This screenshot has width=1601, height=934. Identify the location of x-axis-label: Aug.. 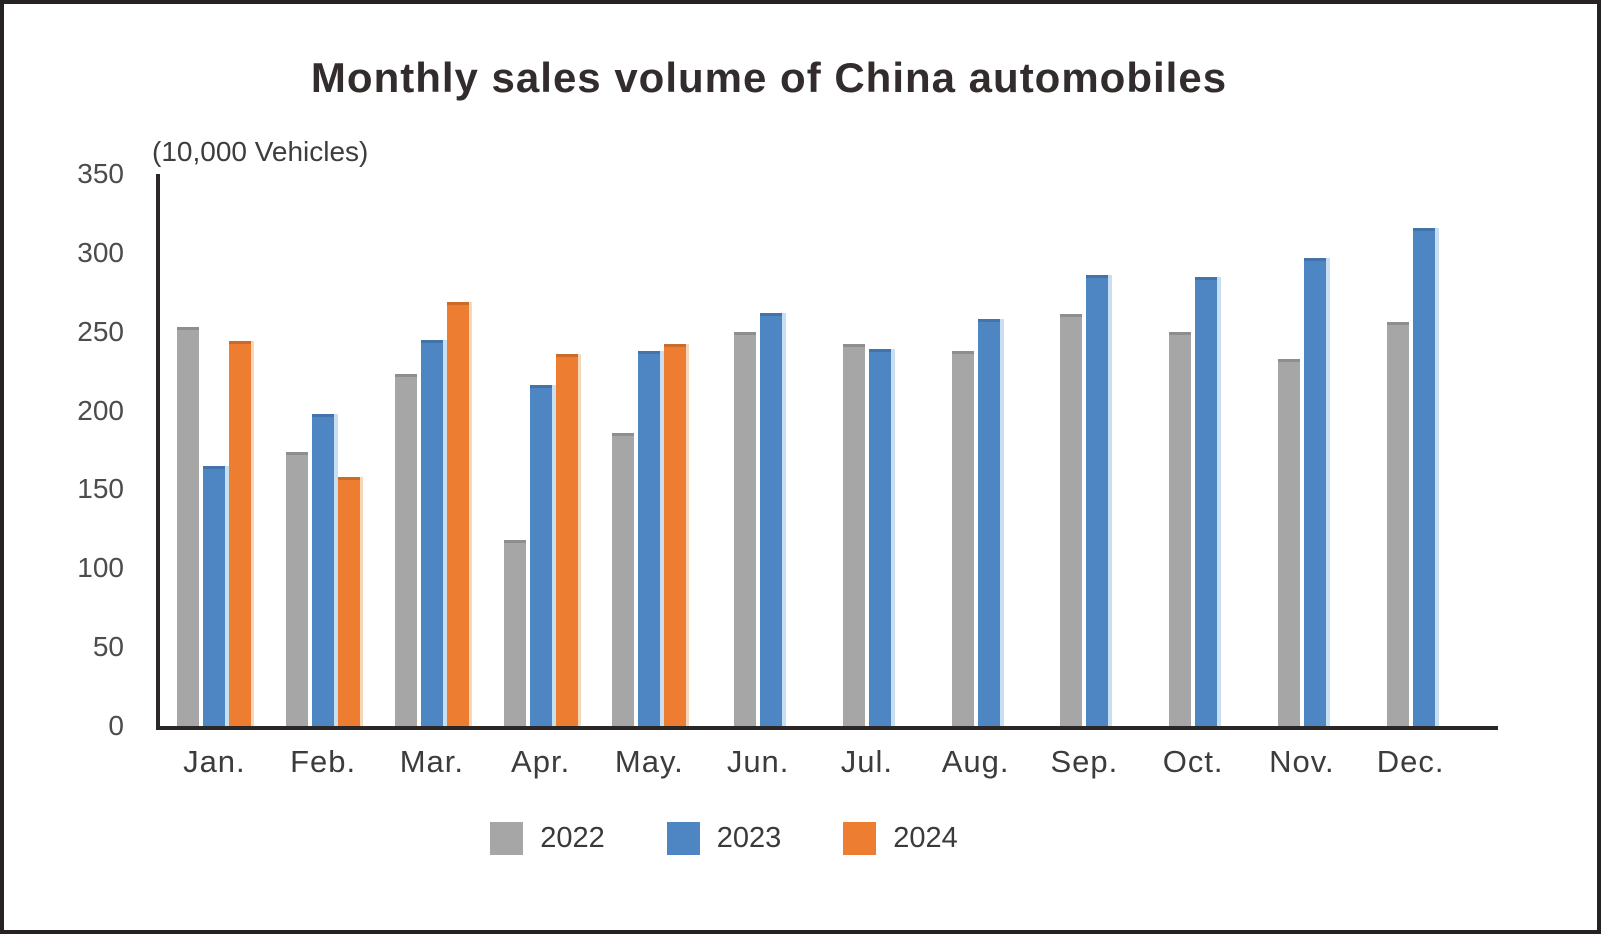
(975, 761).